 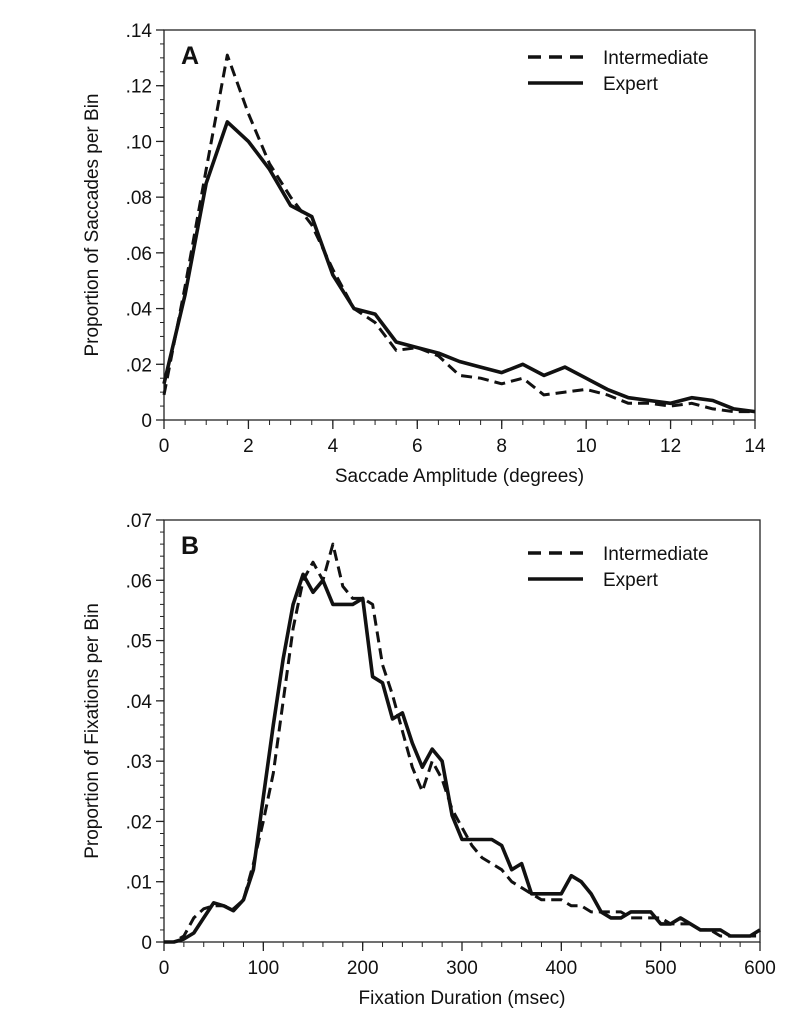 What do you see at coordinates (333, 446) in the screenshot?
I see `x-tick-label: 4` at bounding box center [333, 446].